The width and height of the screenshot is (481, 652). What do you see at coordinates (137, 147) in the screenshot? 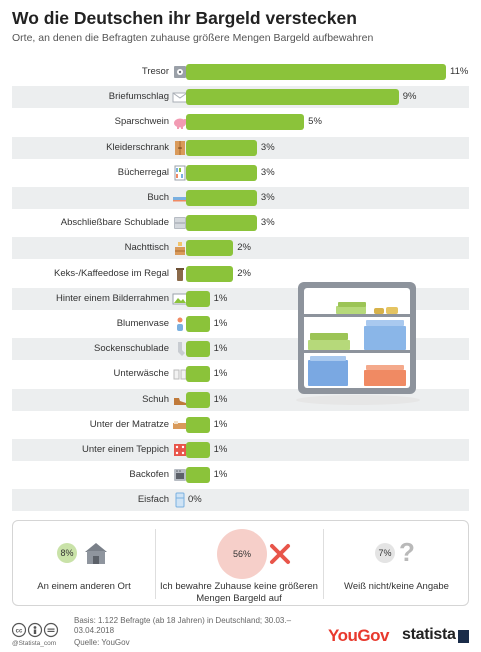
I see `category-label: Kleiderschrank` at bounding box center [137, 147].